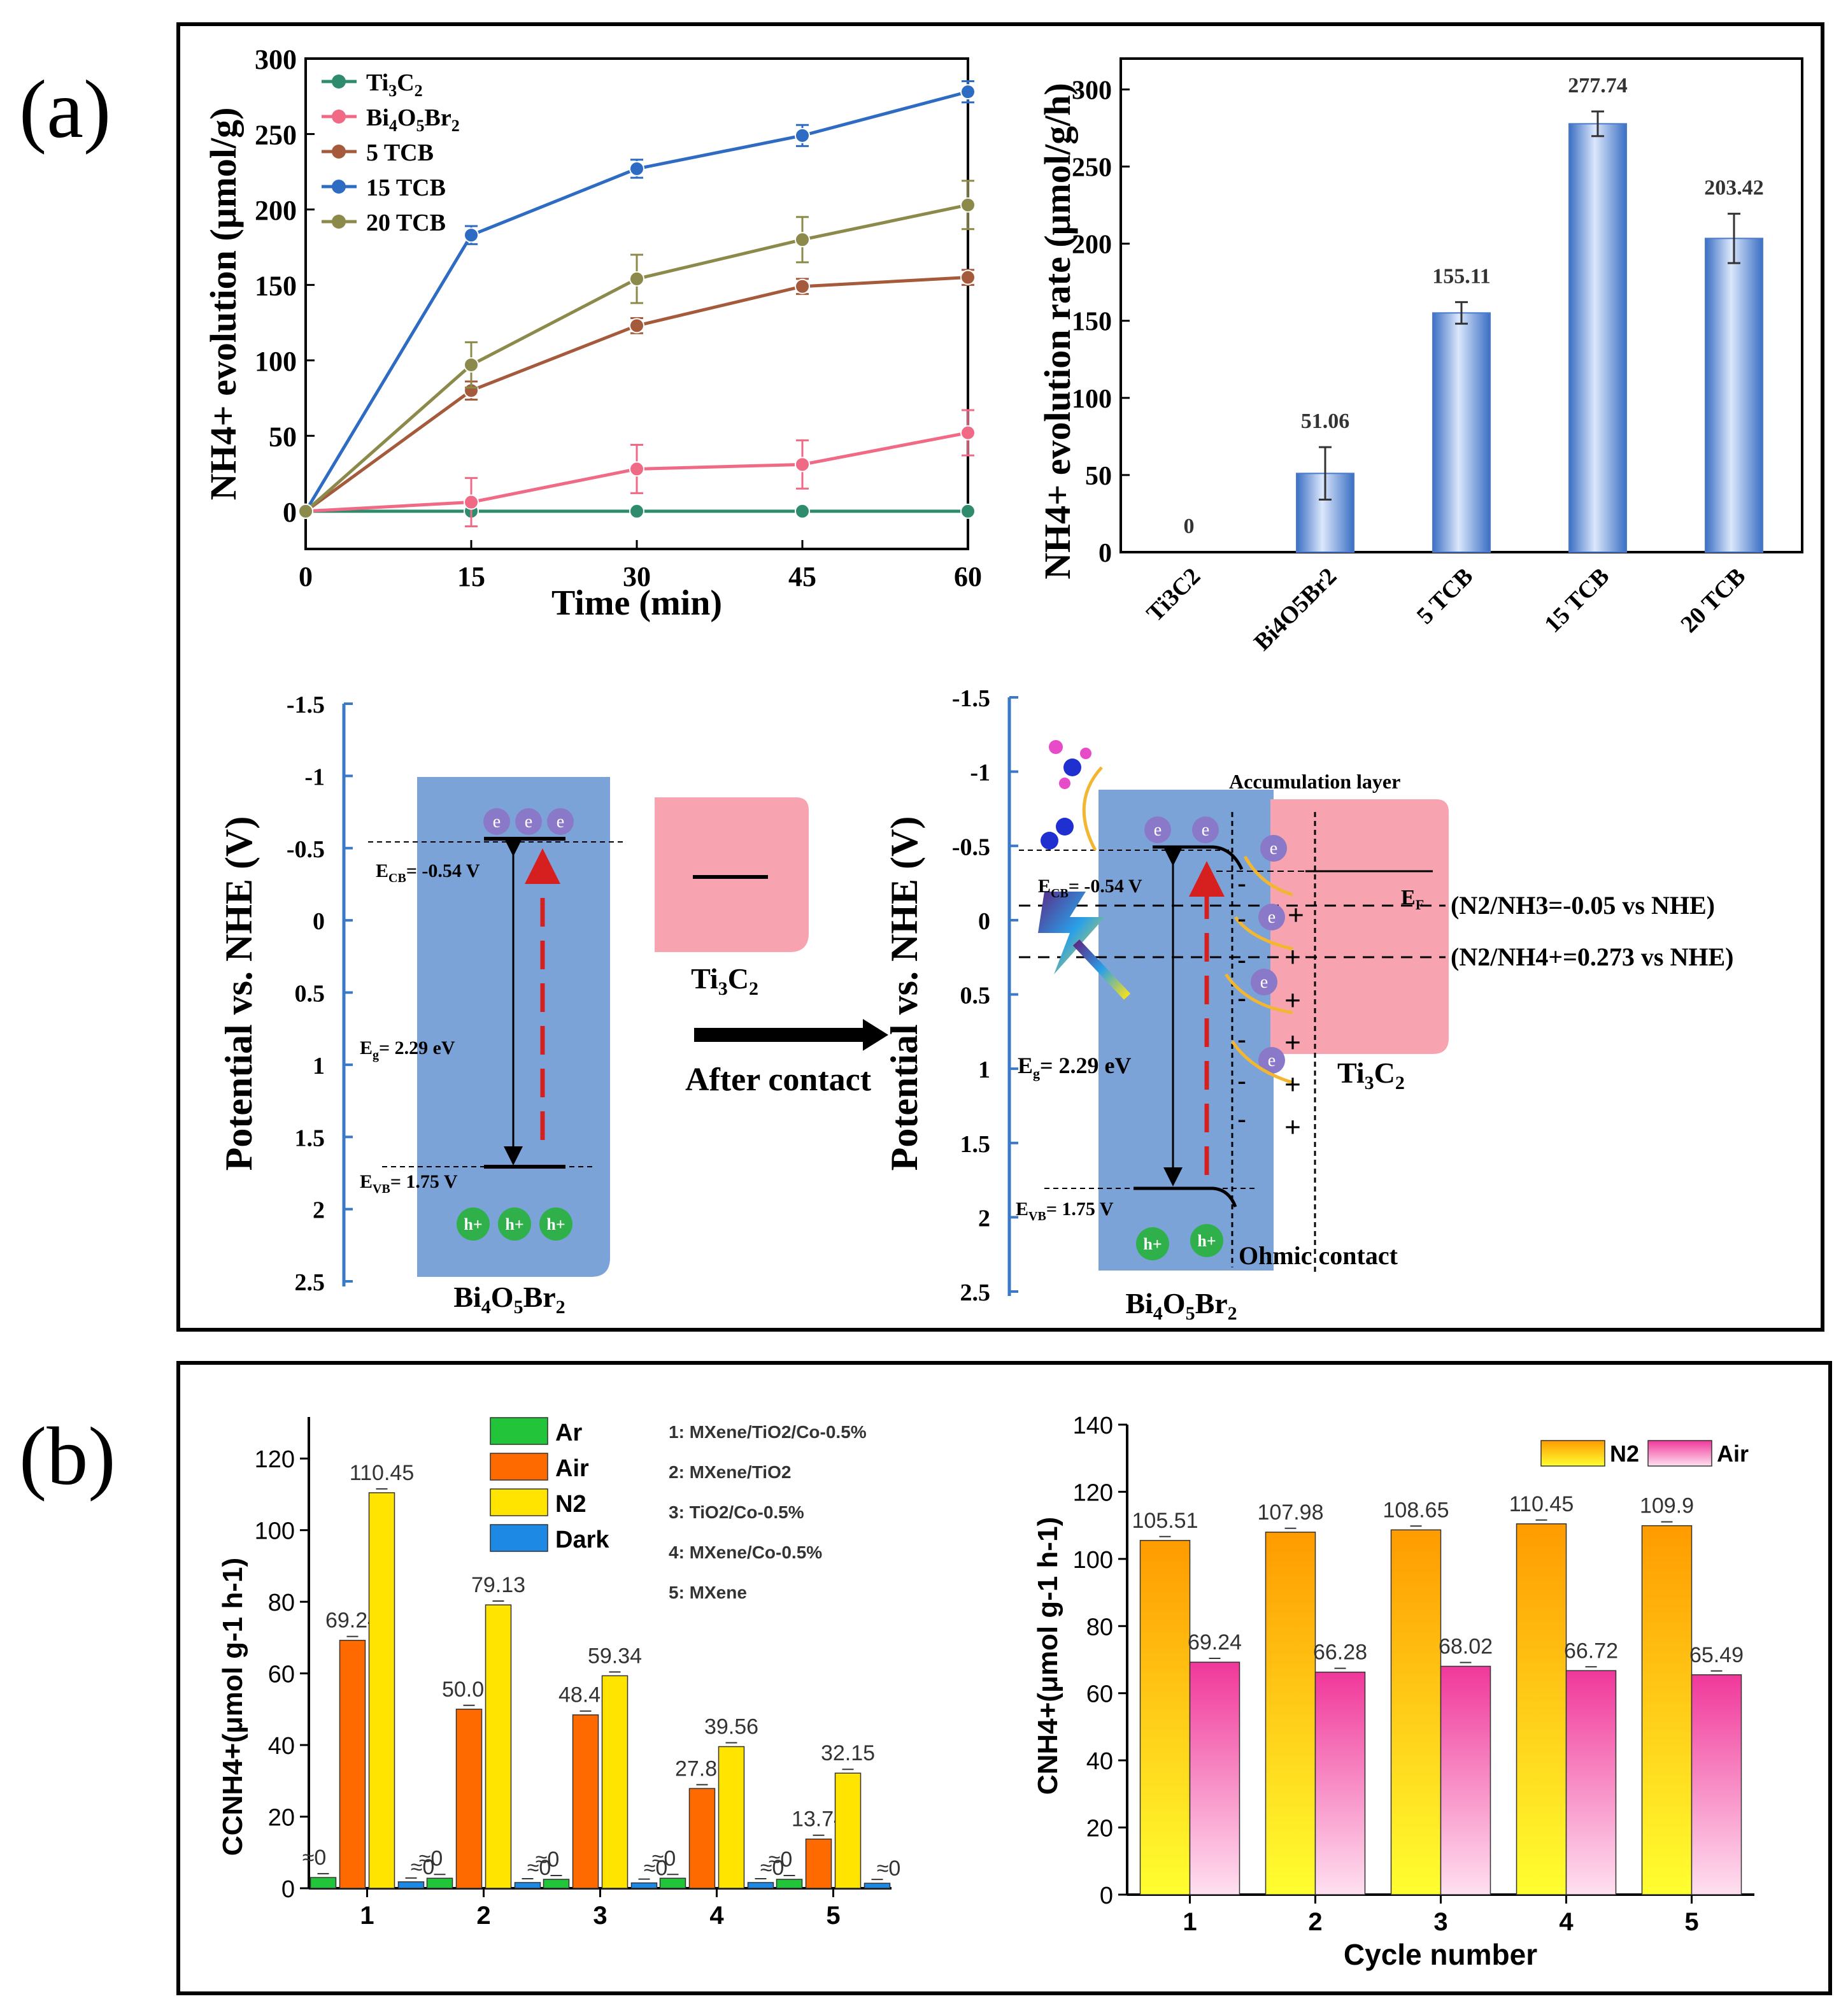 The width and height of the screenshot is (1848, 2015). I want to click on a1-x-tick-label: 0, so click(306, 576).